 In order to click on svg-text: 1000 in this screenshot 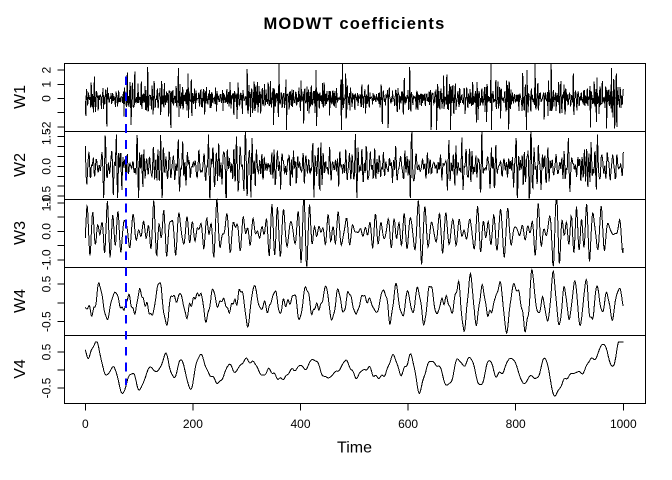, I will do `click(623, 424)`.